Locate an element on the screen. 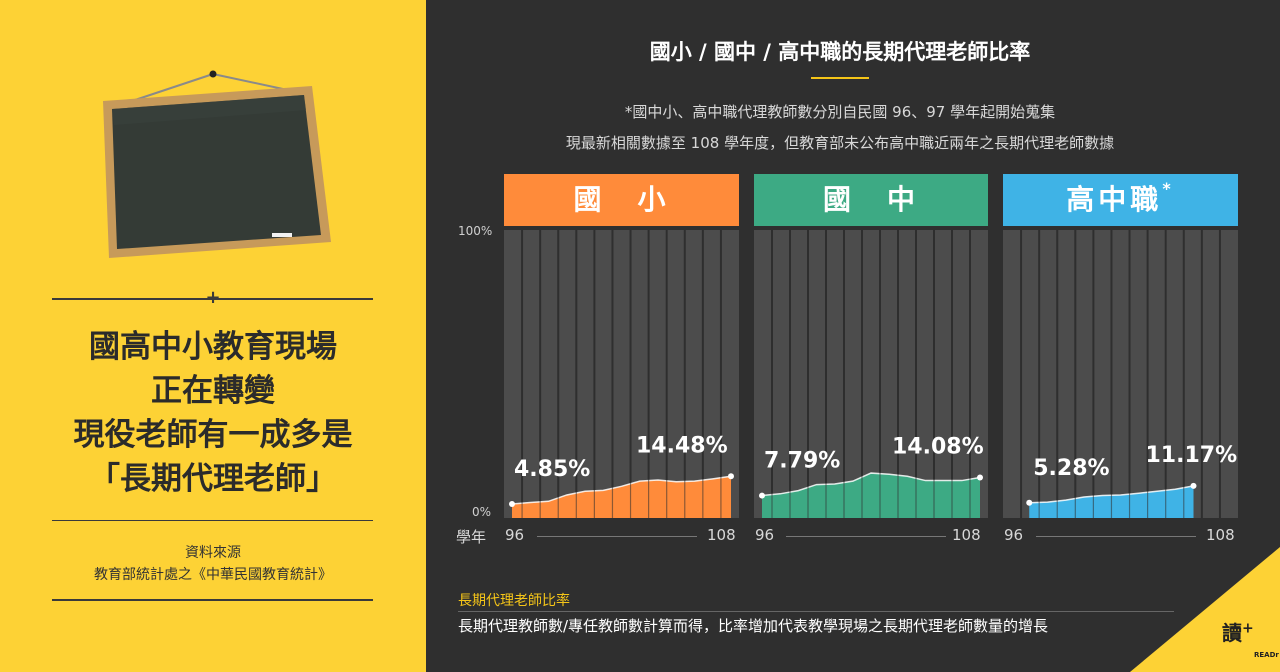  header-elementary: 國 小 is located at coordinates (621, 200).